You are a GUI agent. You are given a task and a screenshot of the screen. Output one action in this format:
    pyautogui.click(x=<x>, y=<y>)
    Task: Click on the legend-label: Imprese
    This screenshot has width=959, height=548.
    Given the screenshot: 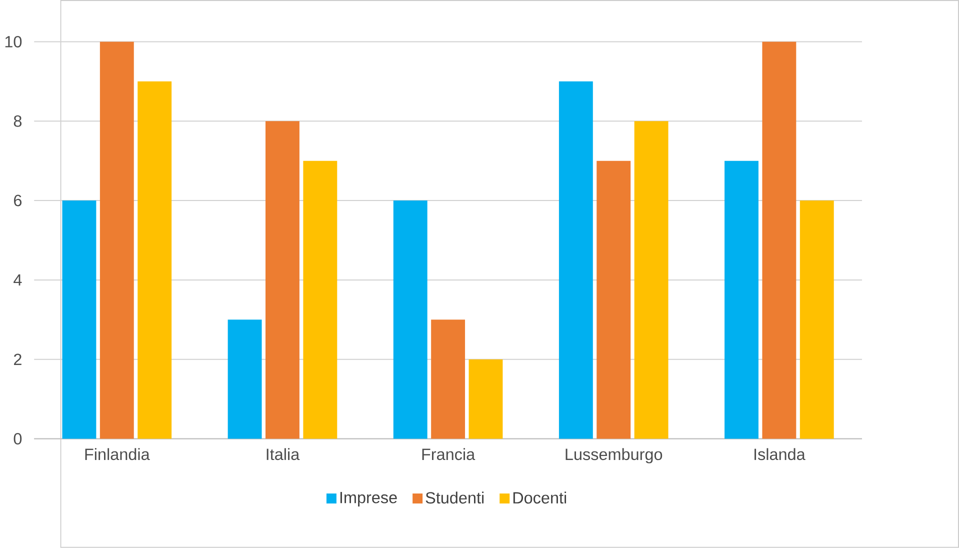 What is the action you would take?
    pyautogui.click(x=368, y=499)
    